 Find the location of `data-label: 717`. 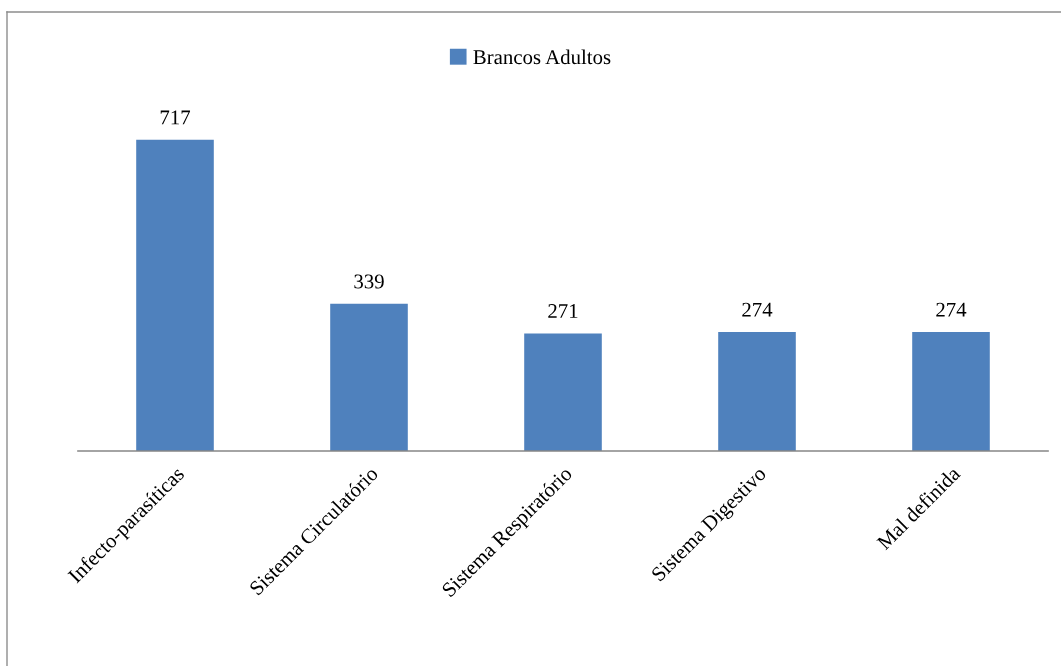

data-label: 717 is located at coordinates (175, 117).